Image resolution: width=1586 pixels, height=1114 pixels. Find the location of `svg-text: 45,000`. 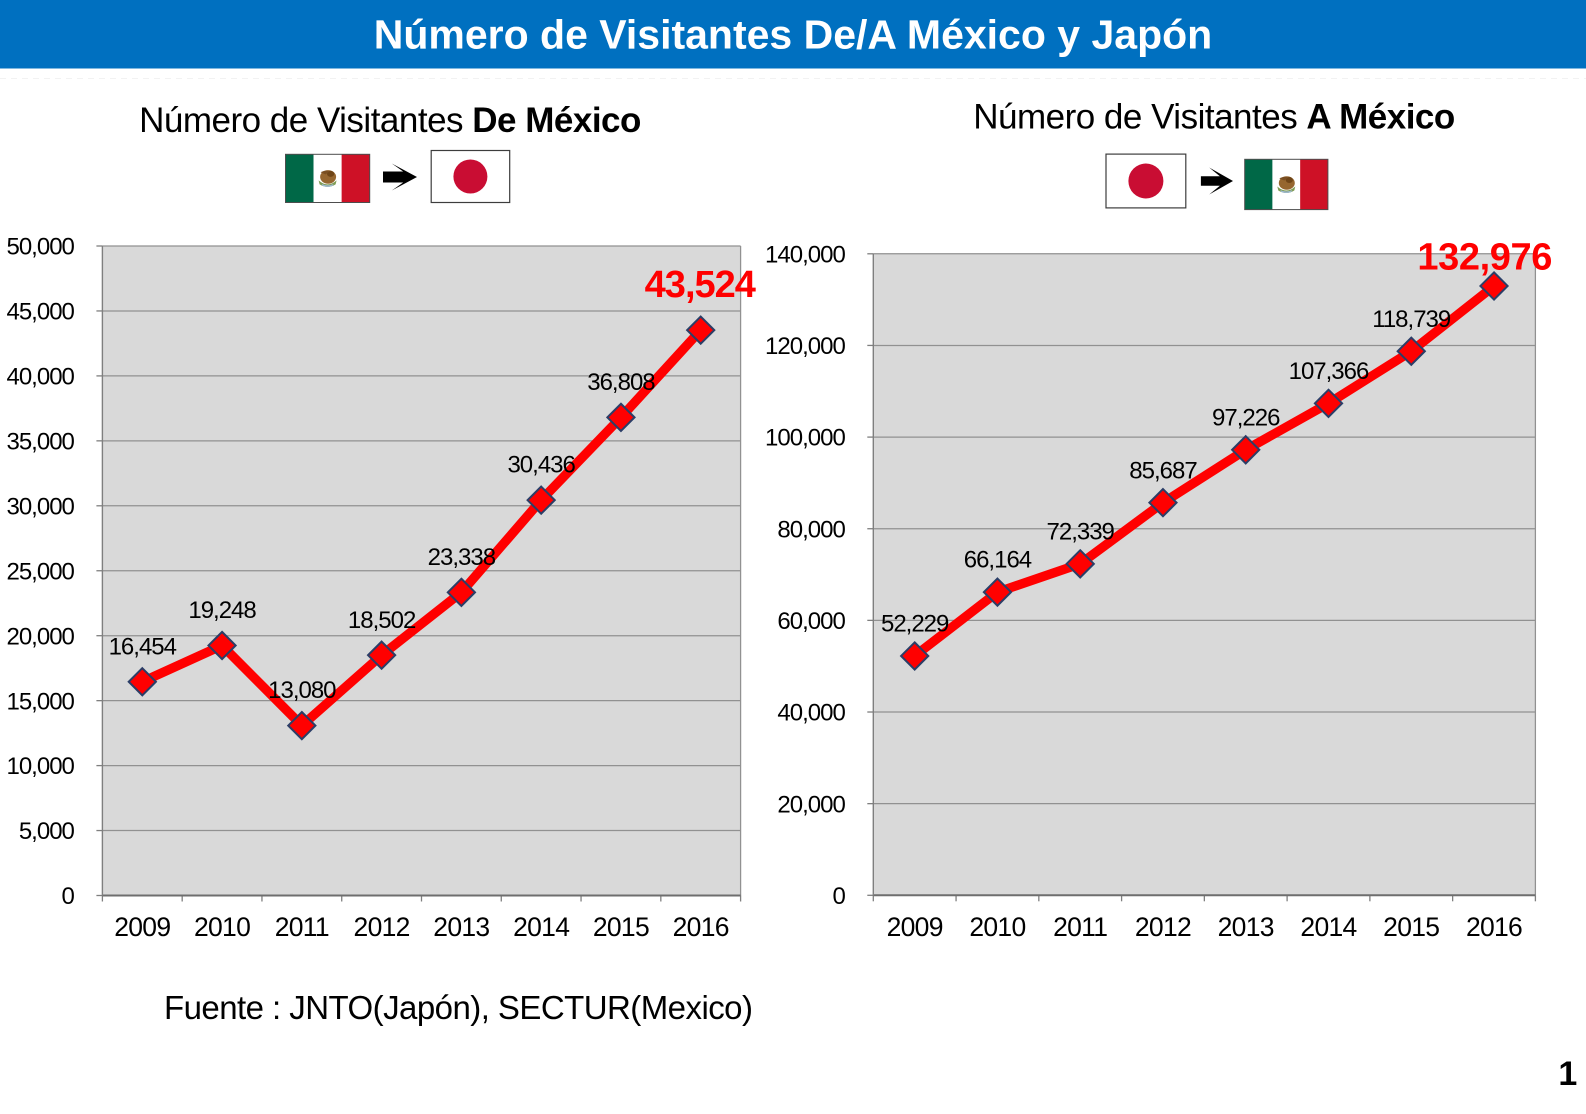

svg-text: 45,000 is located at coordinates (40, 312).